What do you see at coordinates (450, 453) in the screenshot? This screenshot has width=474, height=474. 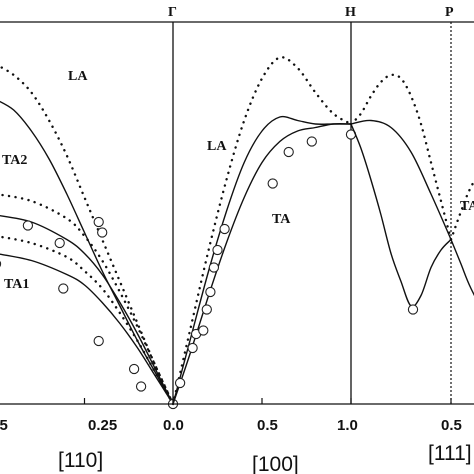 I see `direction-111: [111]` at bounding box center [450, 453].